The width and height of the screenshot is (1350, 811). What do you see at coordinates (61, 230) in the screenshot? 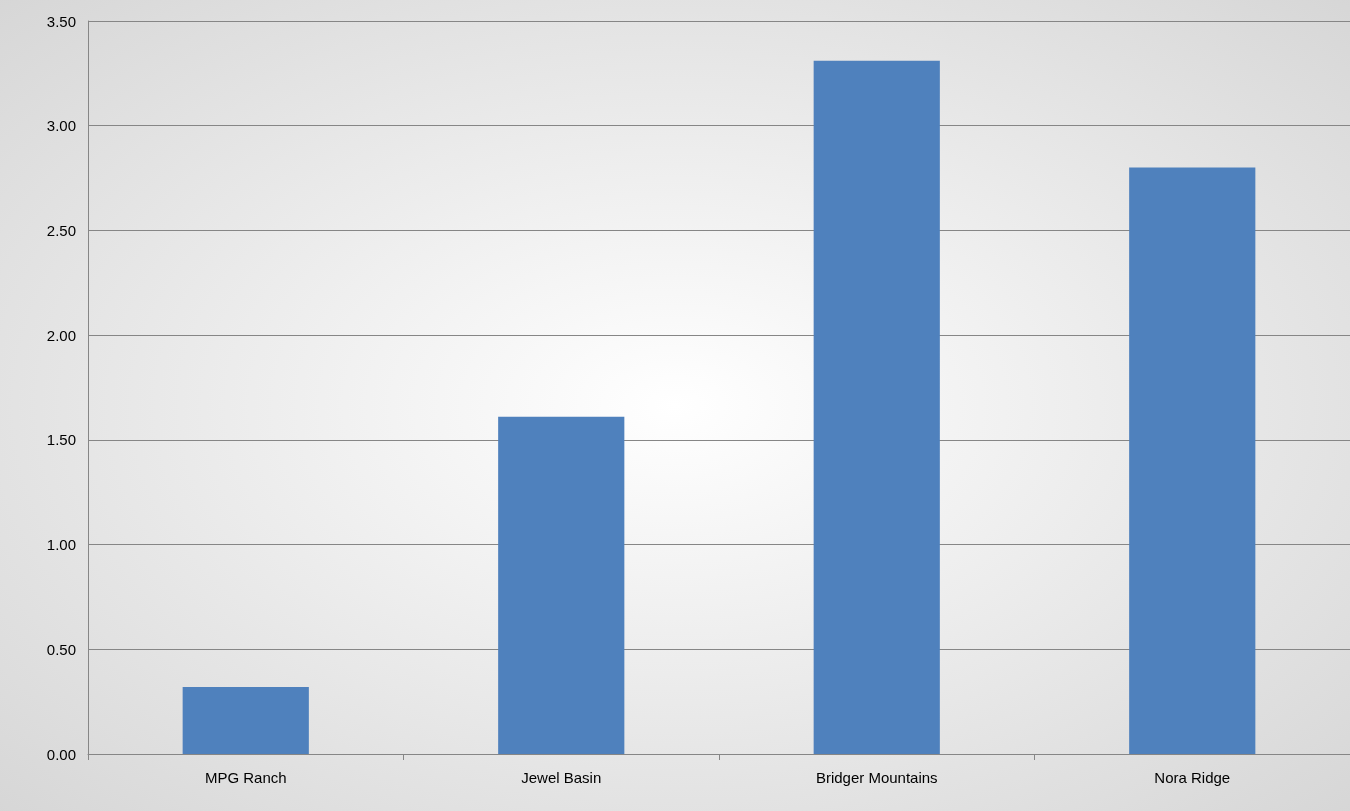
I see `y-tick-label: 2.50` at bounding box center [61, 230].